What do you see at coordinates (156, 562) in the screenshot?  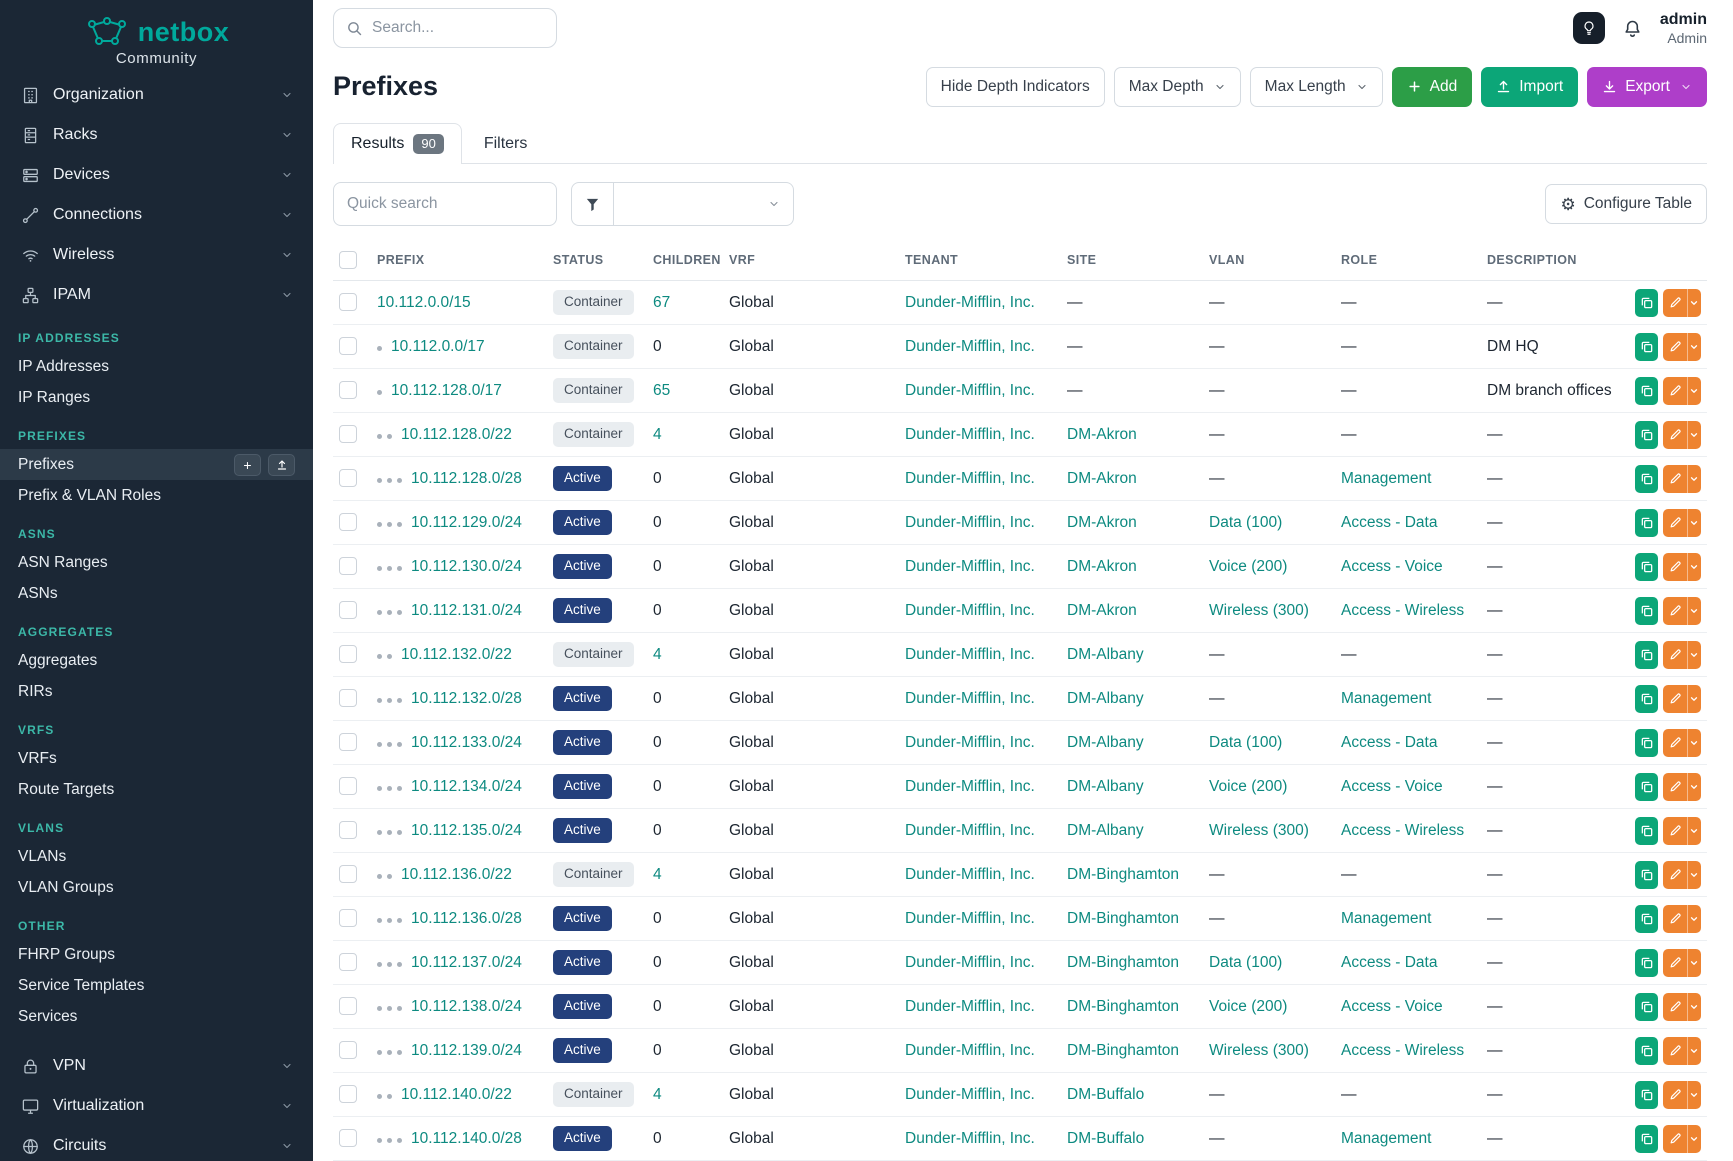 I see `sidebar-item-asn-ranges: ASN Ranges` at bounding box center [156, 562].